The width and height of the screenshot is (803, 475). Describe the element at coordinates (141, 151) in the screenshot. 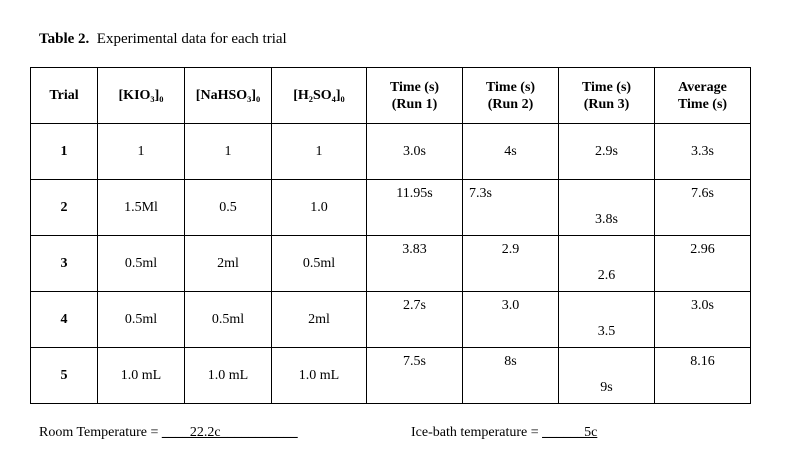

I see `kio3-value: 1` at that location.